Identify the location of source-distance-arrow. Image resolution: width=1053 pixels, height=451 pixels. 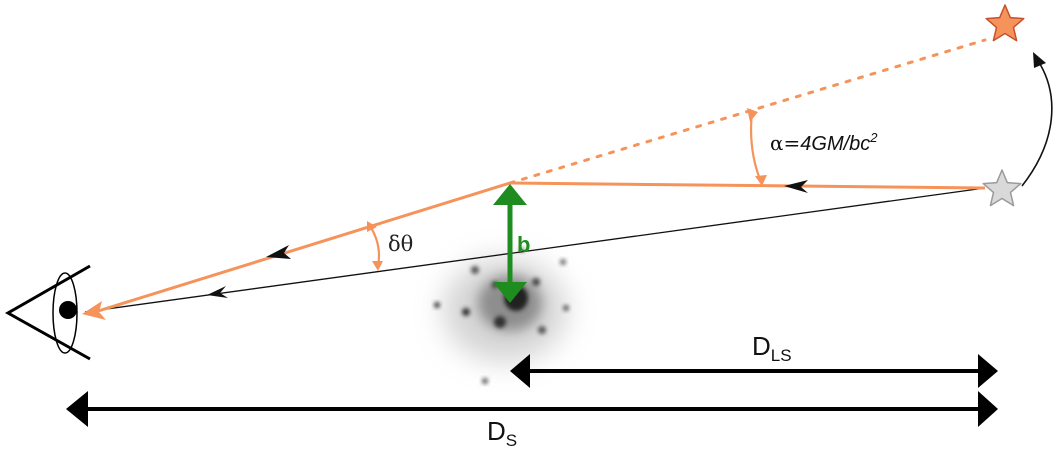
(532, 409).